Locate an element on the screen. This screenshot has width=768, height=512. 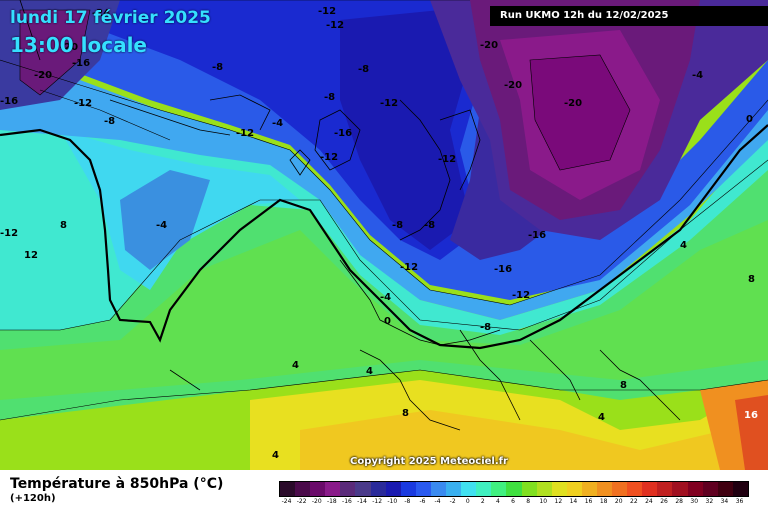
color-scale-label: 22 is located at coordinates (634, 501).